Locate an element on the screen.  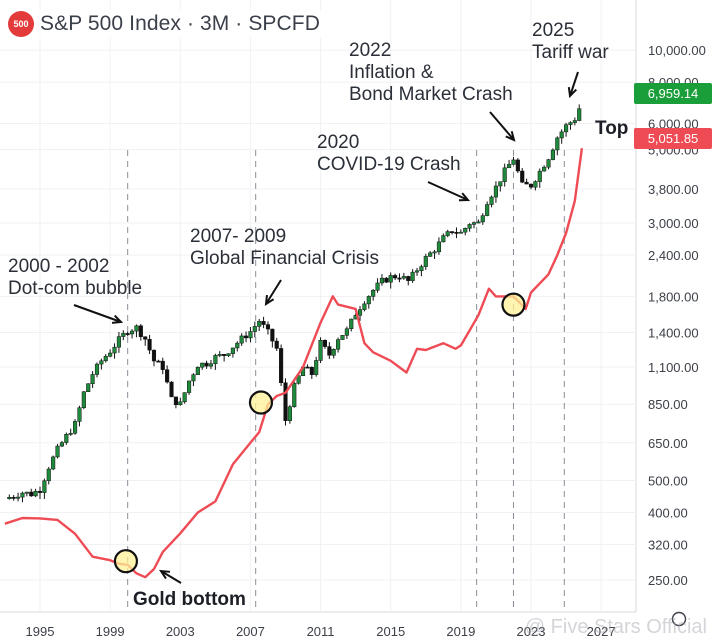
y-tick-label: 250.00 is located at coordinates (668, 580).